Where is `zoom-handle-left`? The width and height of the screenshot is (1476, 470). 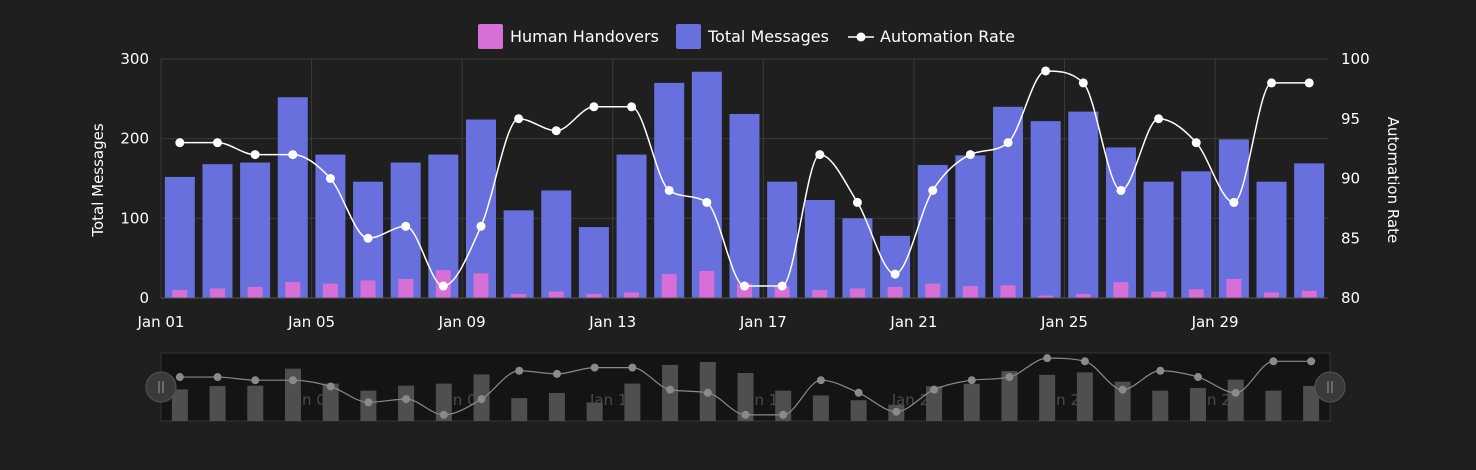 zoom-handle-left is located at coordinates (161, 387).